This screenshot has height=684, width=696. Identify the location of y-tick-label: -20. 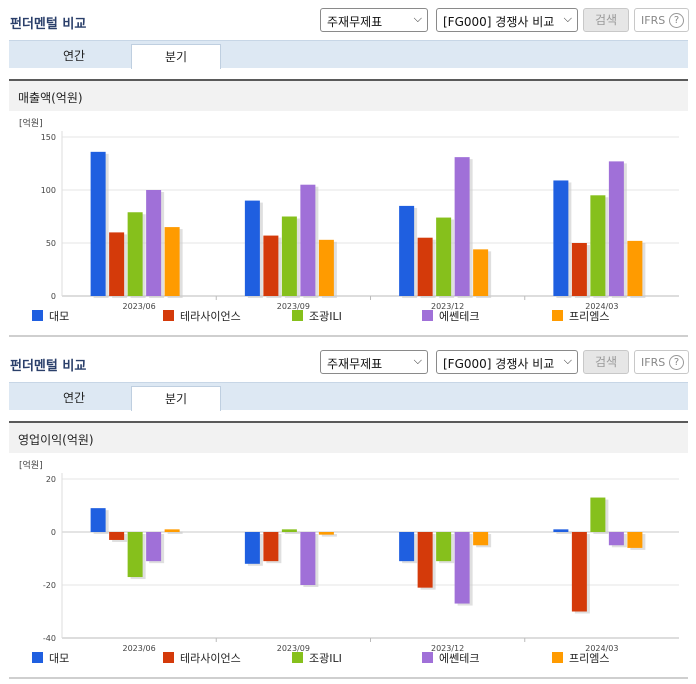
(49, 585).